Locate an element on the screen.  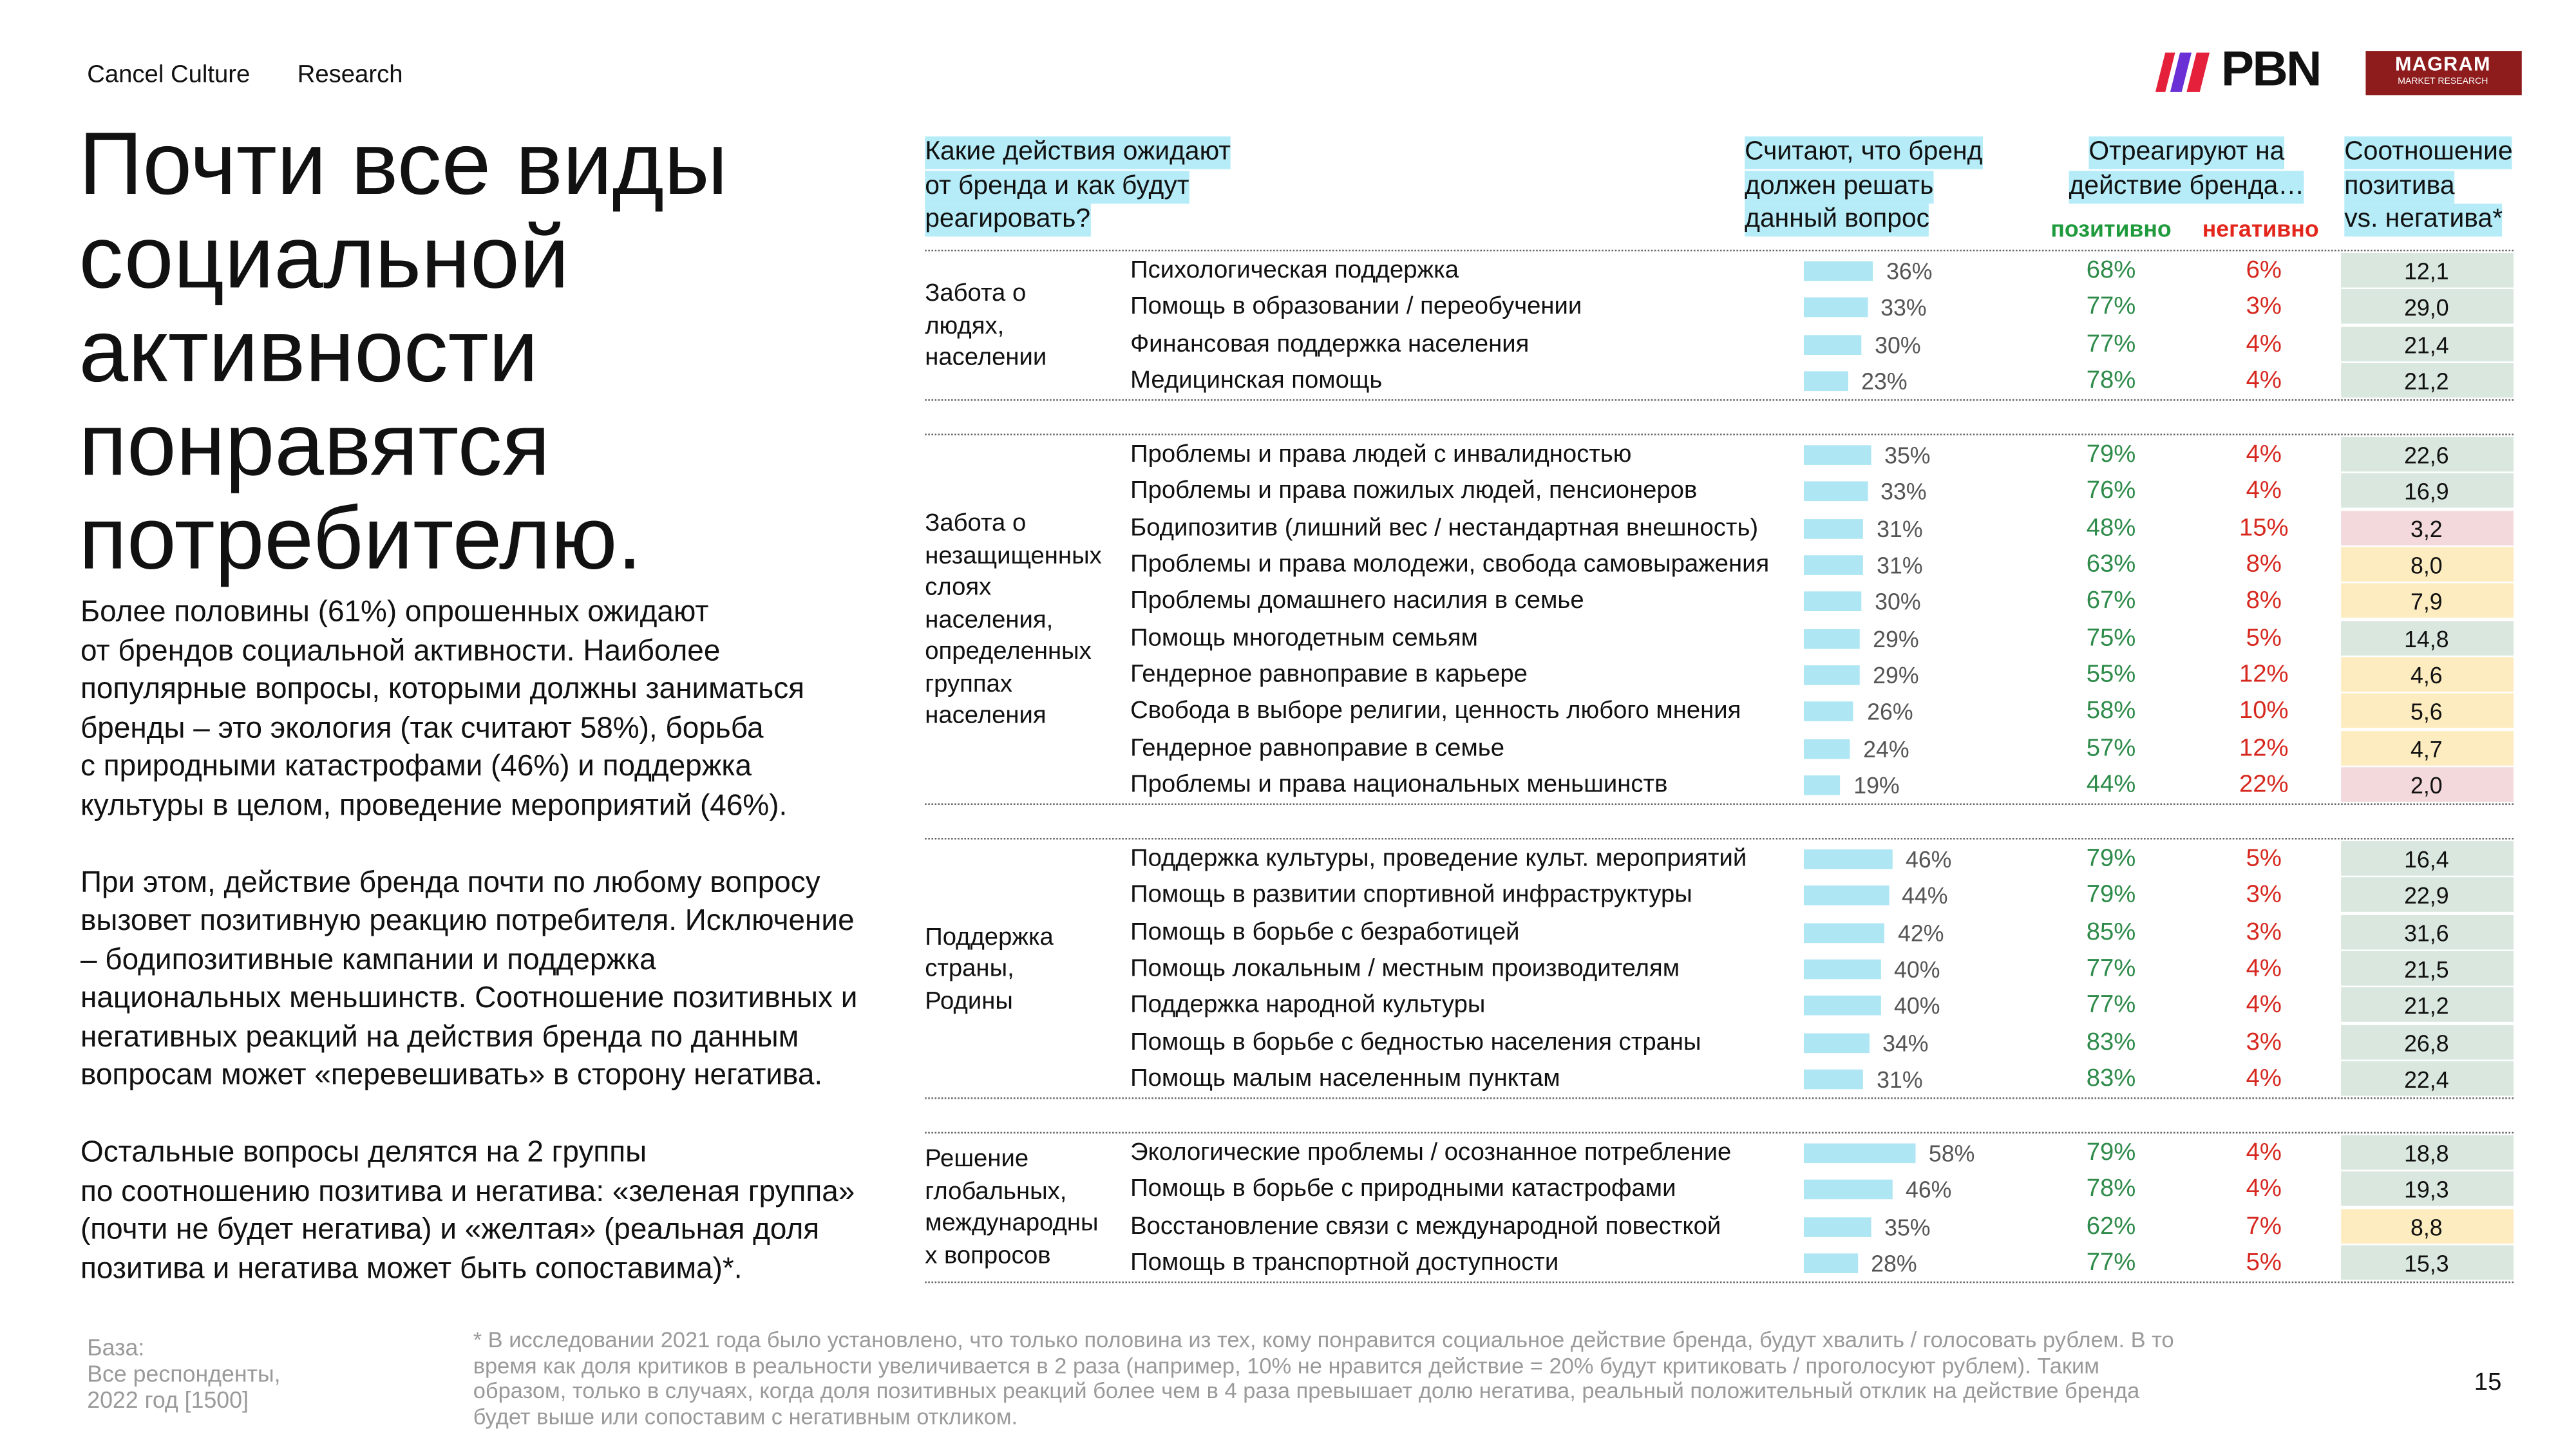
issue: Проблемы и права людей с инвалидностью is located at coordinates (1381, 454).